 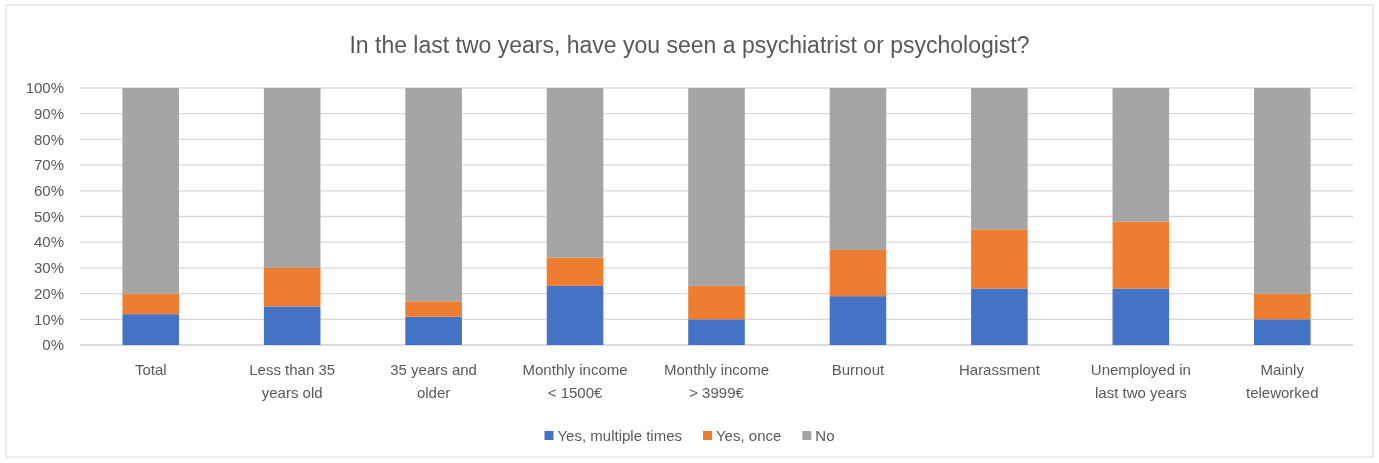 What do you see at coordinates (53, 345) in the screenshot?
I see `y-tick-label: 0%` at bounding box center [53, 345].